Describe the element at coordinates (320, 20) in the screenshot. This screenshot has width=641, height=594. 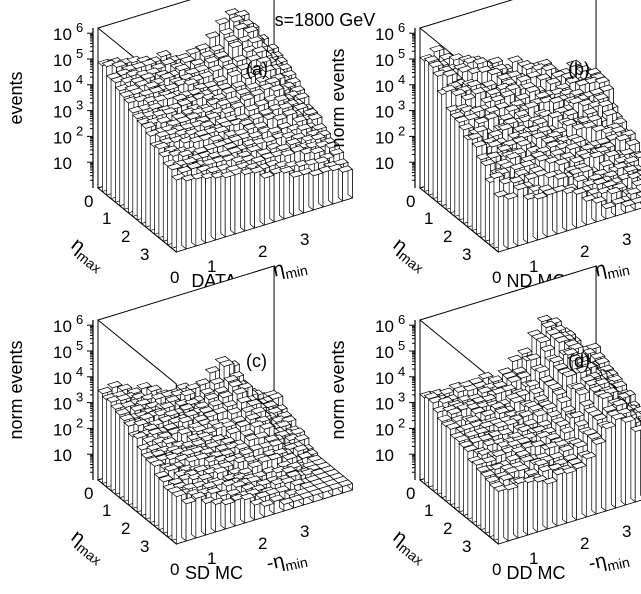
I see `figure-title: √s=1800 GeV` at that location.